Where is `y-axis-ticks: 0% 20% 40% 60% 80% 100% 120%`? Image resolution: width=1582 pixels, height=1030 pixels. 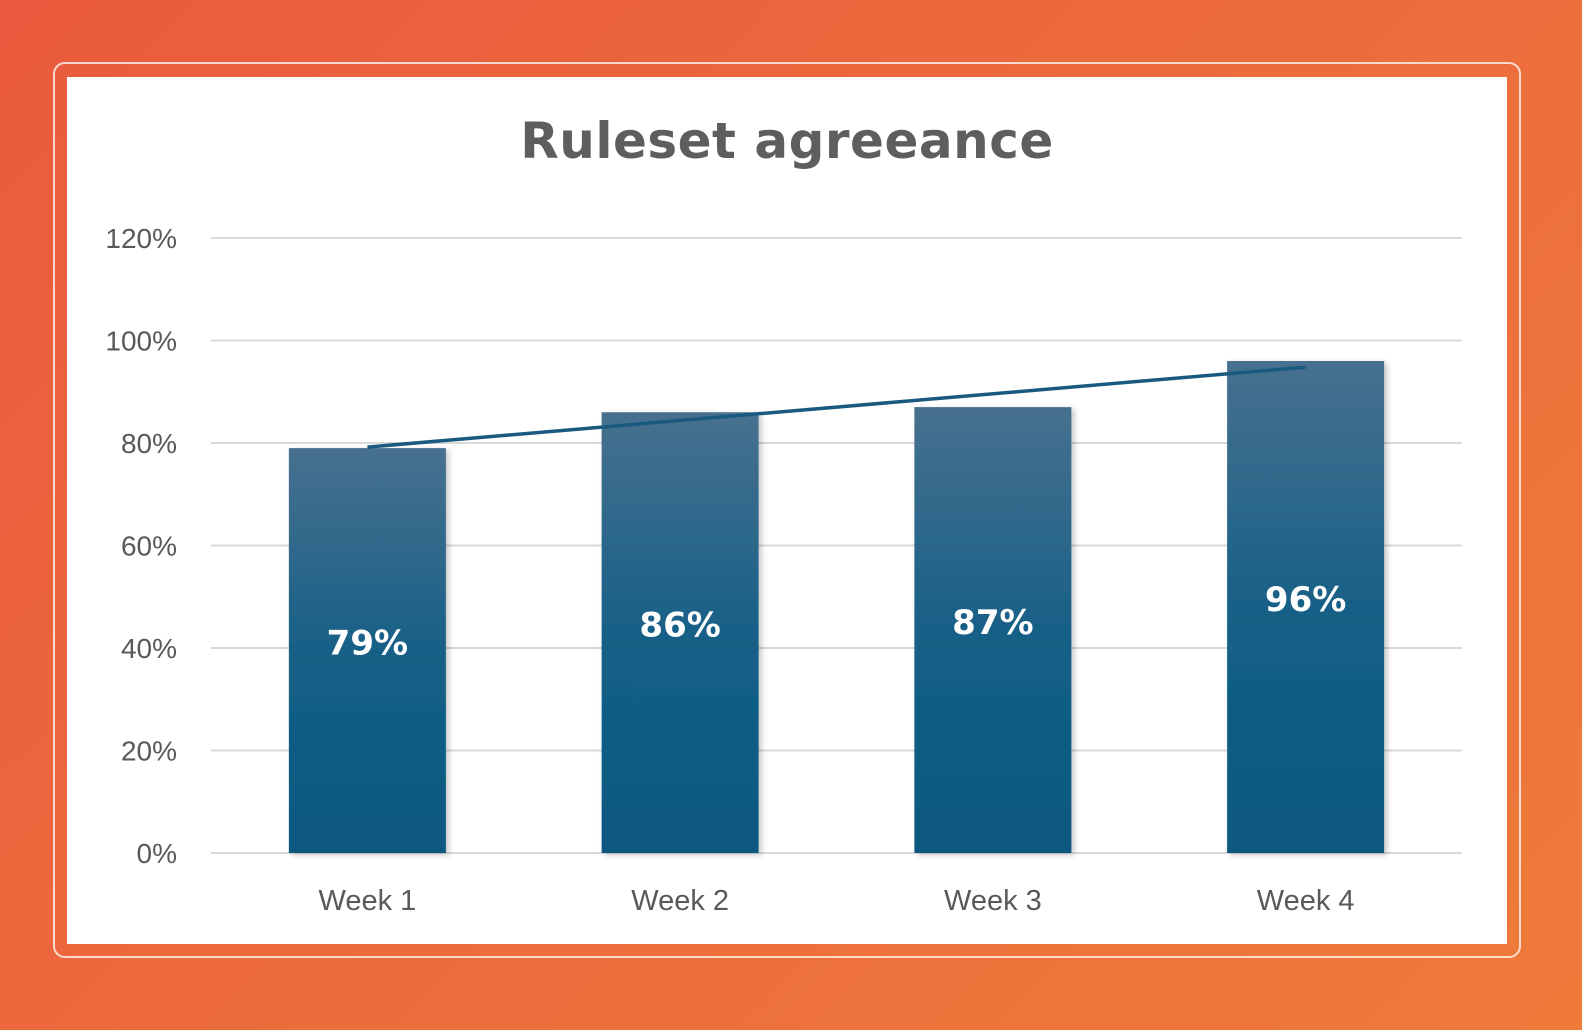 y-axis-ticks: 0% 20% 40% 60% 80% 100% 120% is located at coordinates (141, 546).